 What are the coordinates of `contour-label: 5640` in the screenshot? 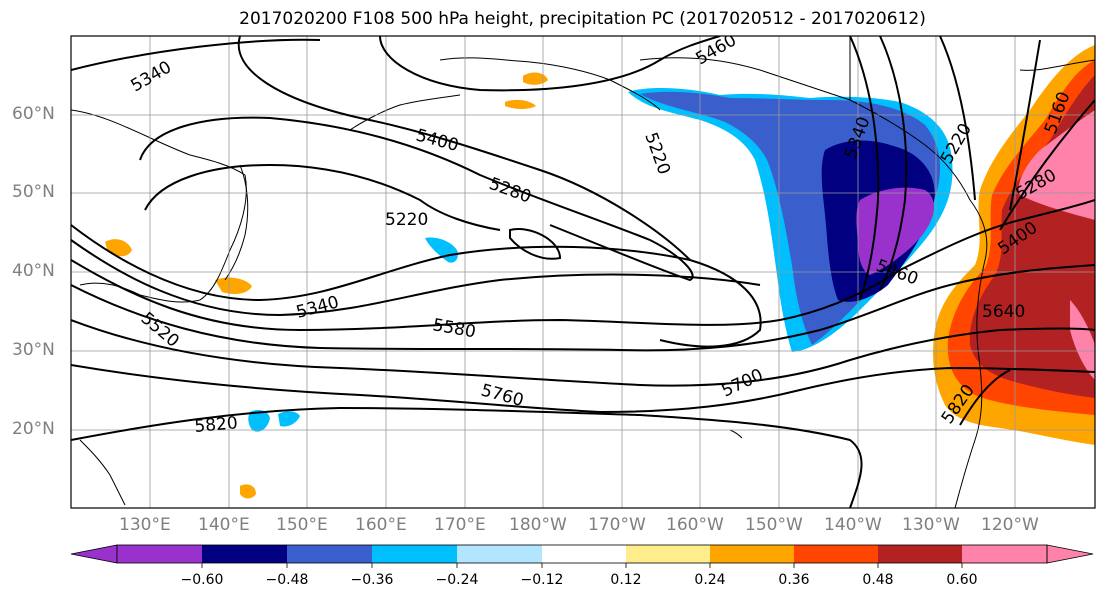 It's located at (1003, 312).